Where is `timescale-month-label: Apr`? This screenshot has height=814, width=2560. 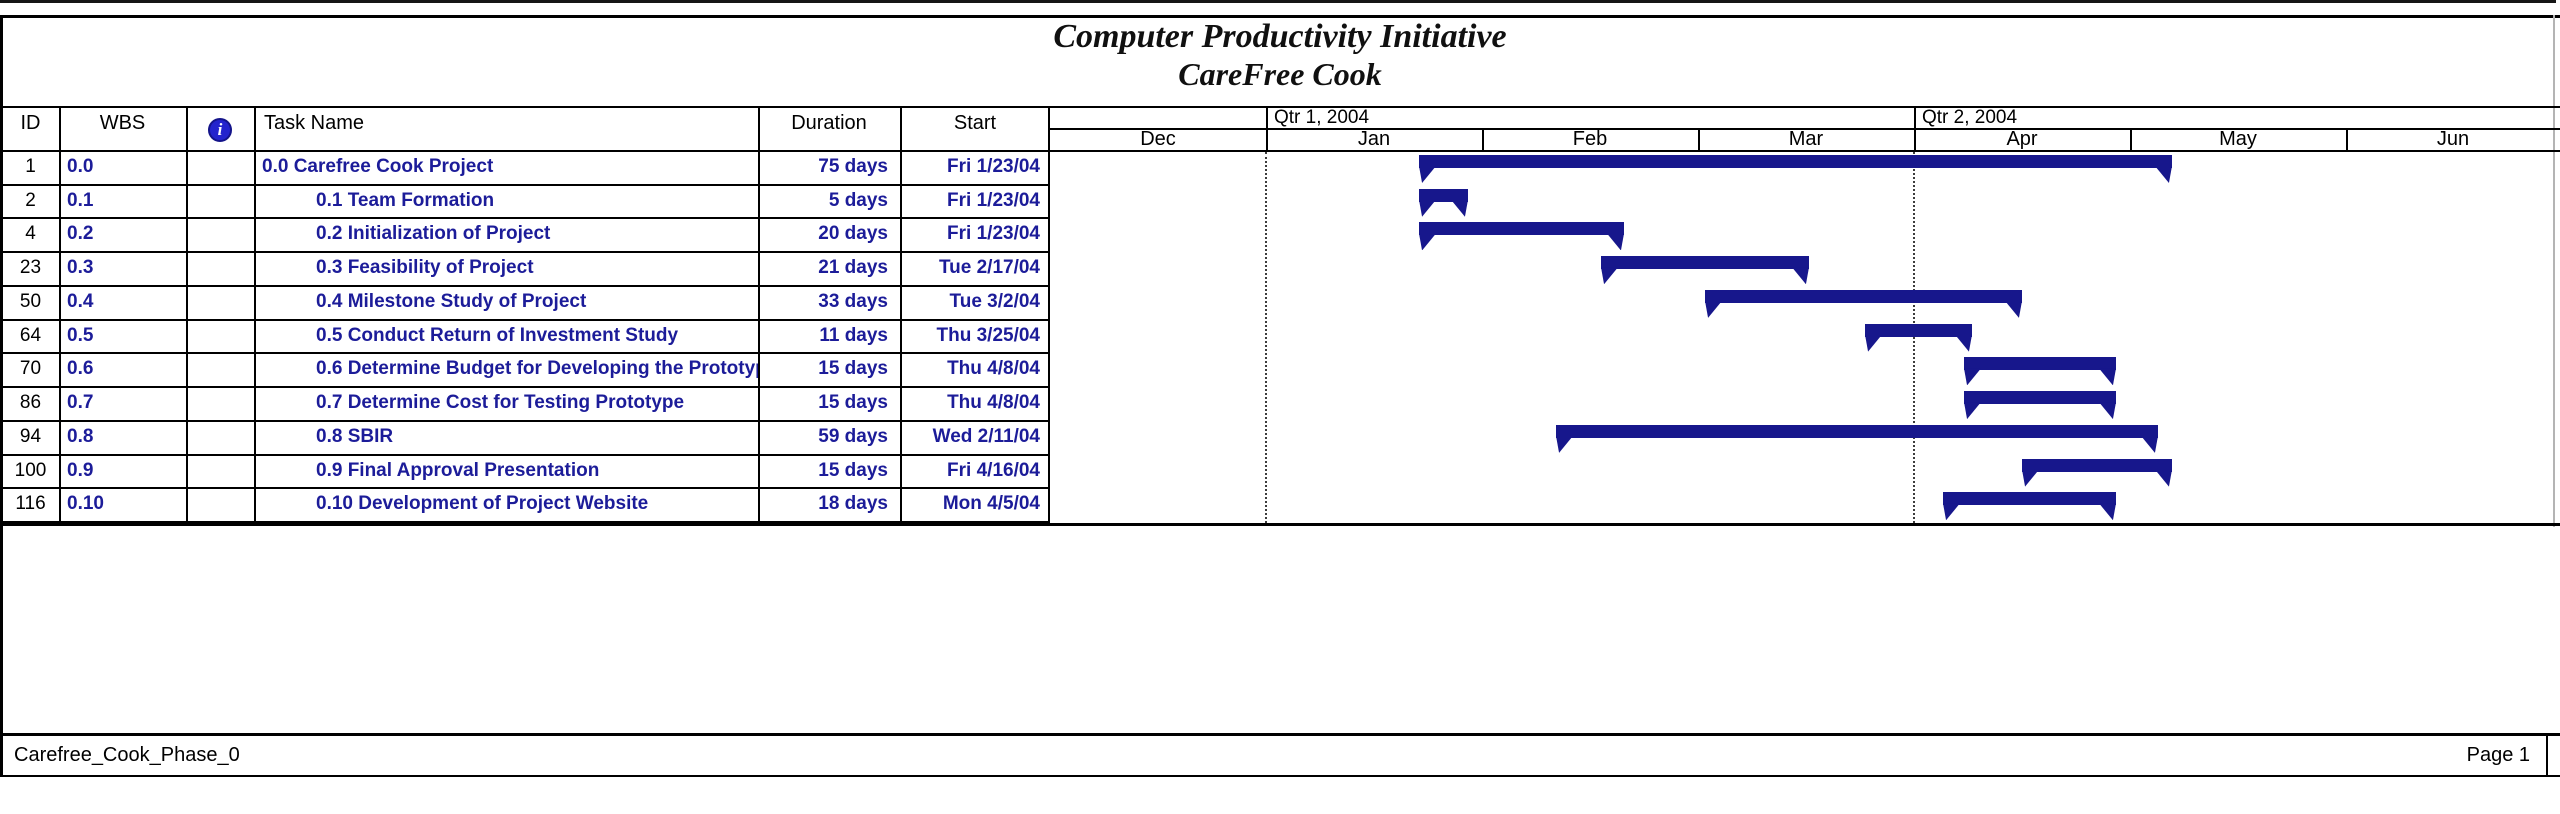
timescale-month-label: Apr is located at coordinates (2022, 139).